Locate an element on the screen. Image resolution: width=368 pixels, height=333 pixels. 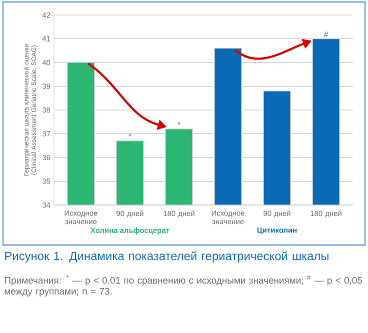
text: Рисунок 1. Динамика показателей гериатрической шкалы is located at coordinates (166, 257).